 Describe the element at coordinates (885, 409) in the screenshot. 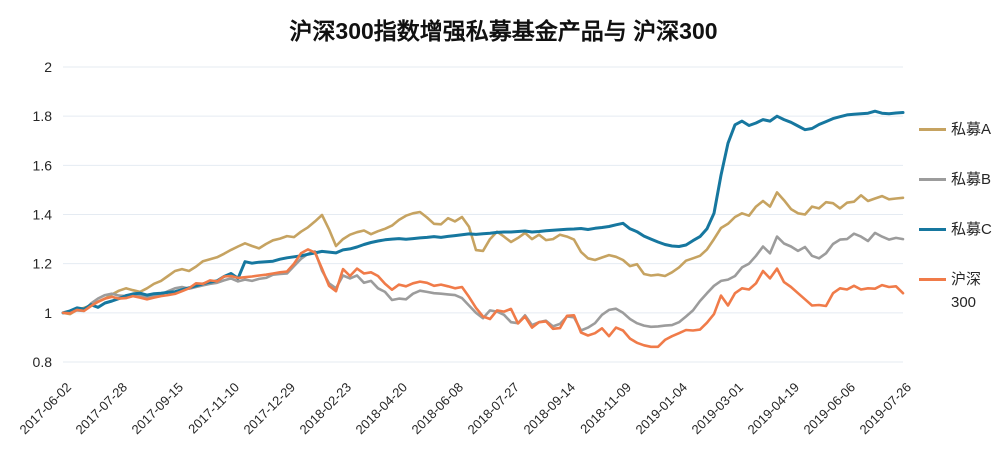

I see `x-tick-label: 2019-07-26` at that location.